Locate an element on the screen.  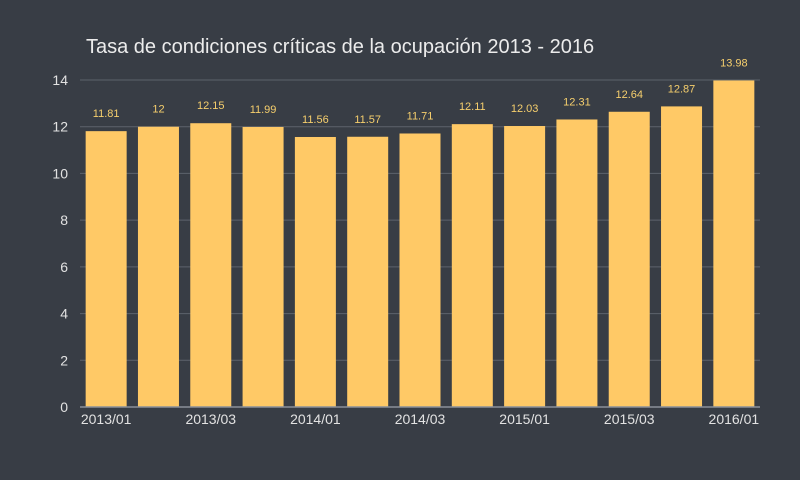
data-label: 12.31 is located at coordinates (577, 102).